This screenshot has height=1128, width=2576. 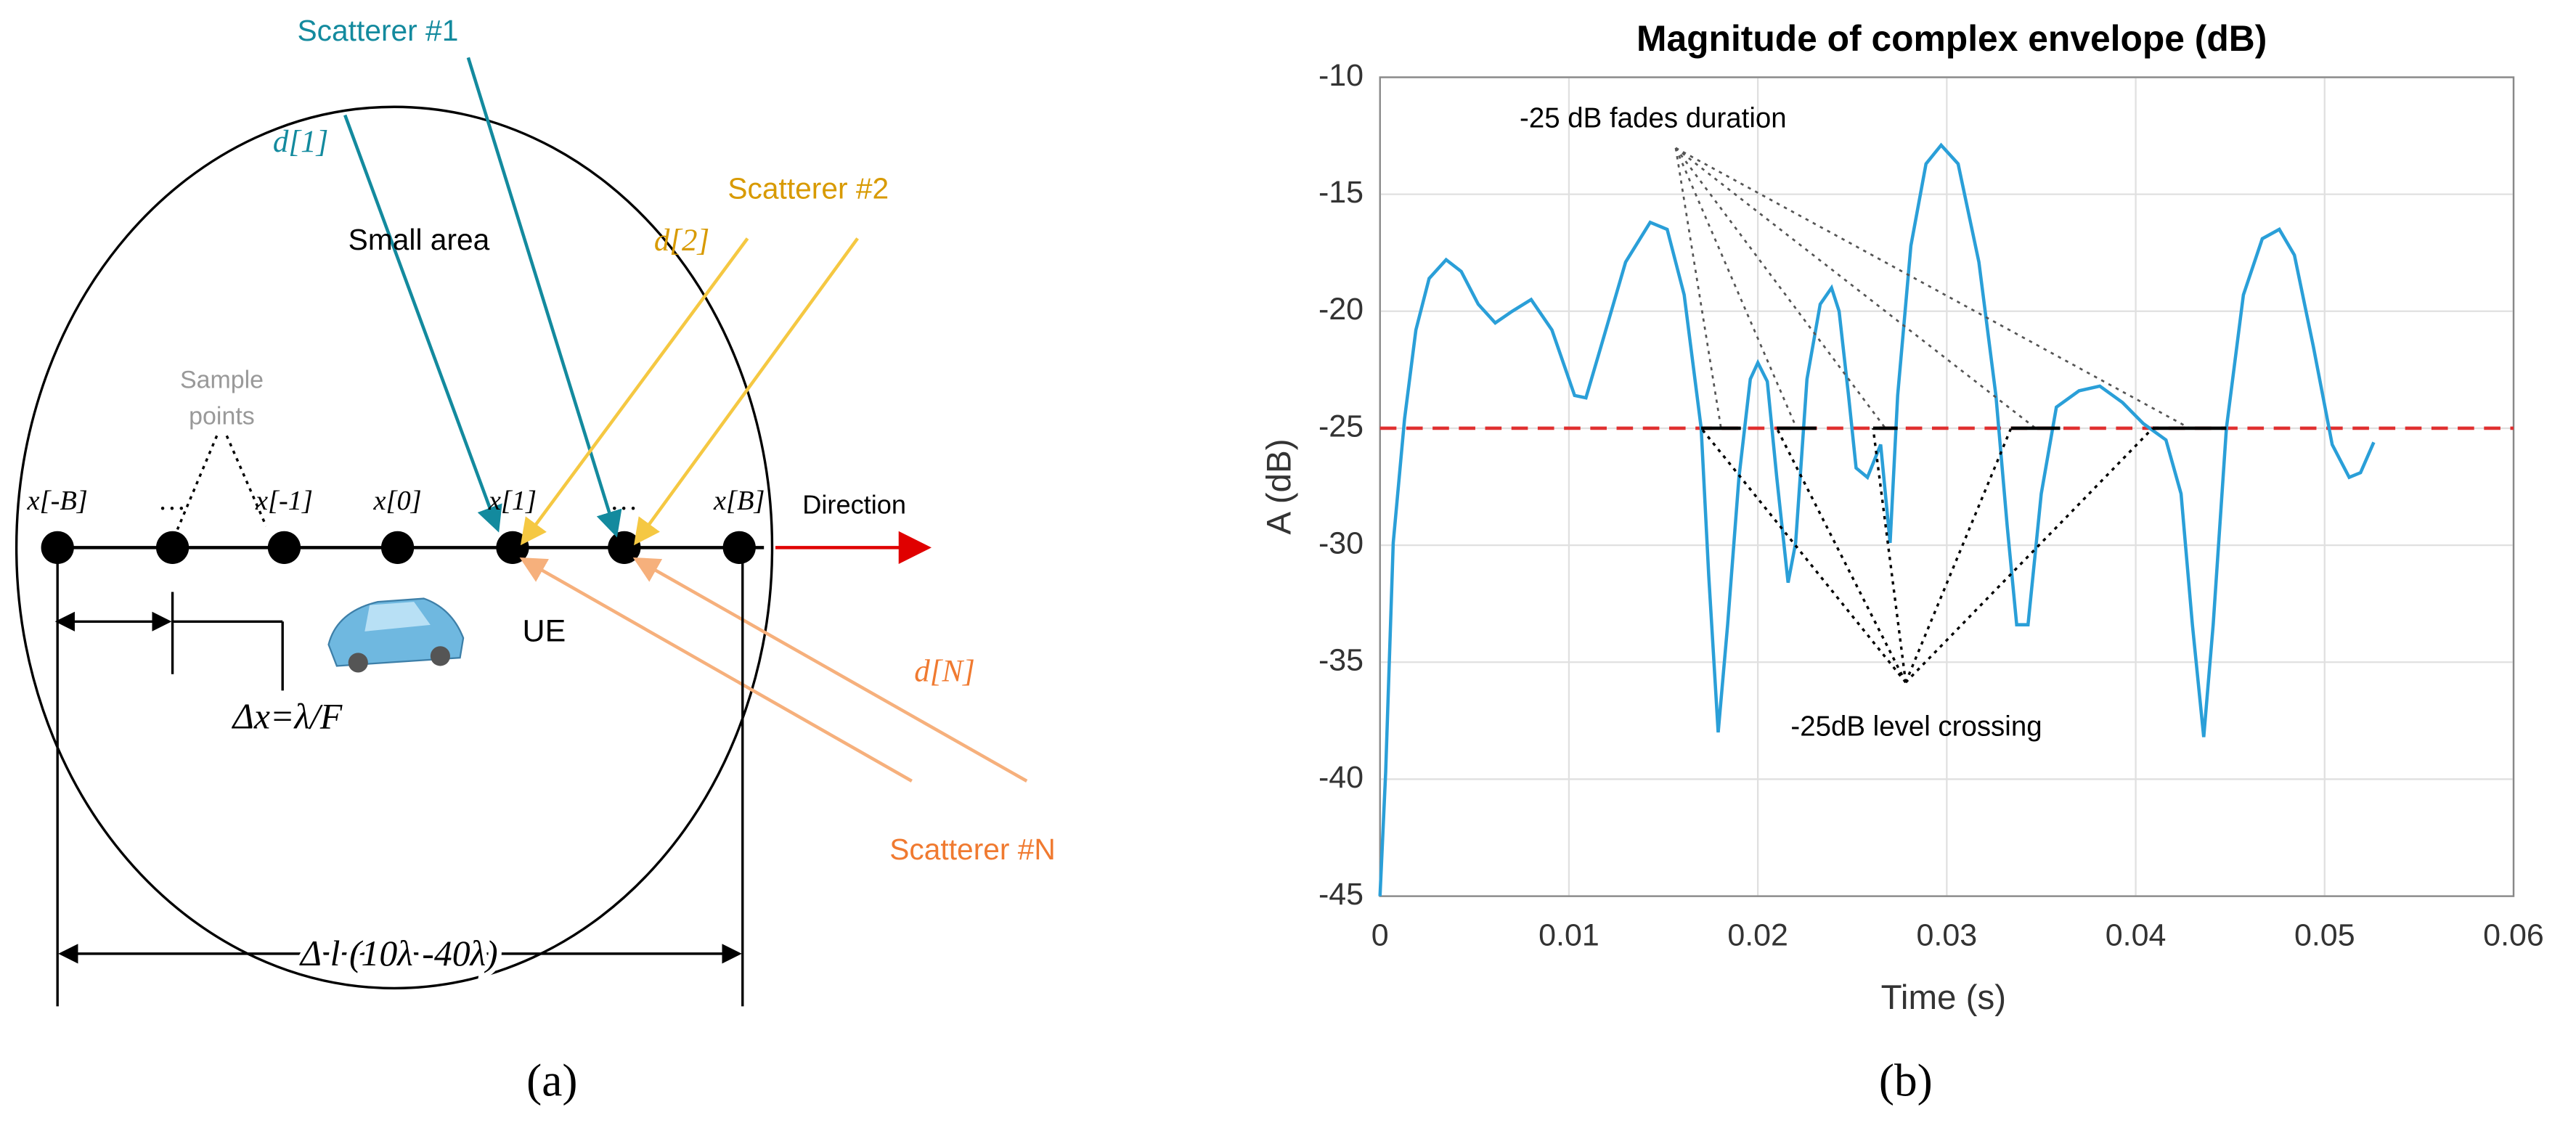 What do you see at coordinates (739, 501) in the screenshot?
I see `position-label: x[B]` at bounding box center [739, 501].